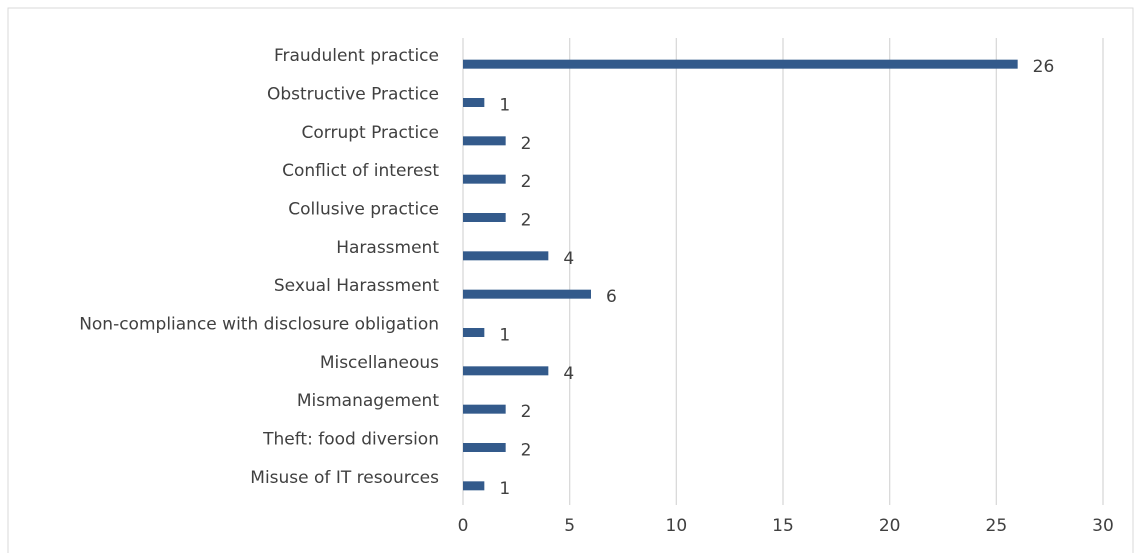 The height and width of the screenshot is (553, 1141). Describe the element at coordinates (783, 526) in the screenshot. I see `x-tick-label: 15` at that location.